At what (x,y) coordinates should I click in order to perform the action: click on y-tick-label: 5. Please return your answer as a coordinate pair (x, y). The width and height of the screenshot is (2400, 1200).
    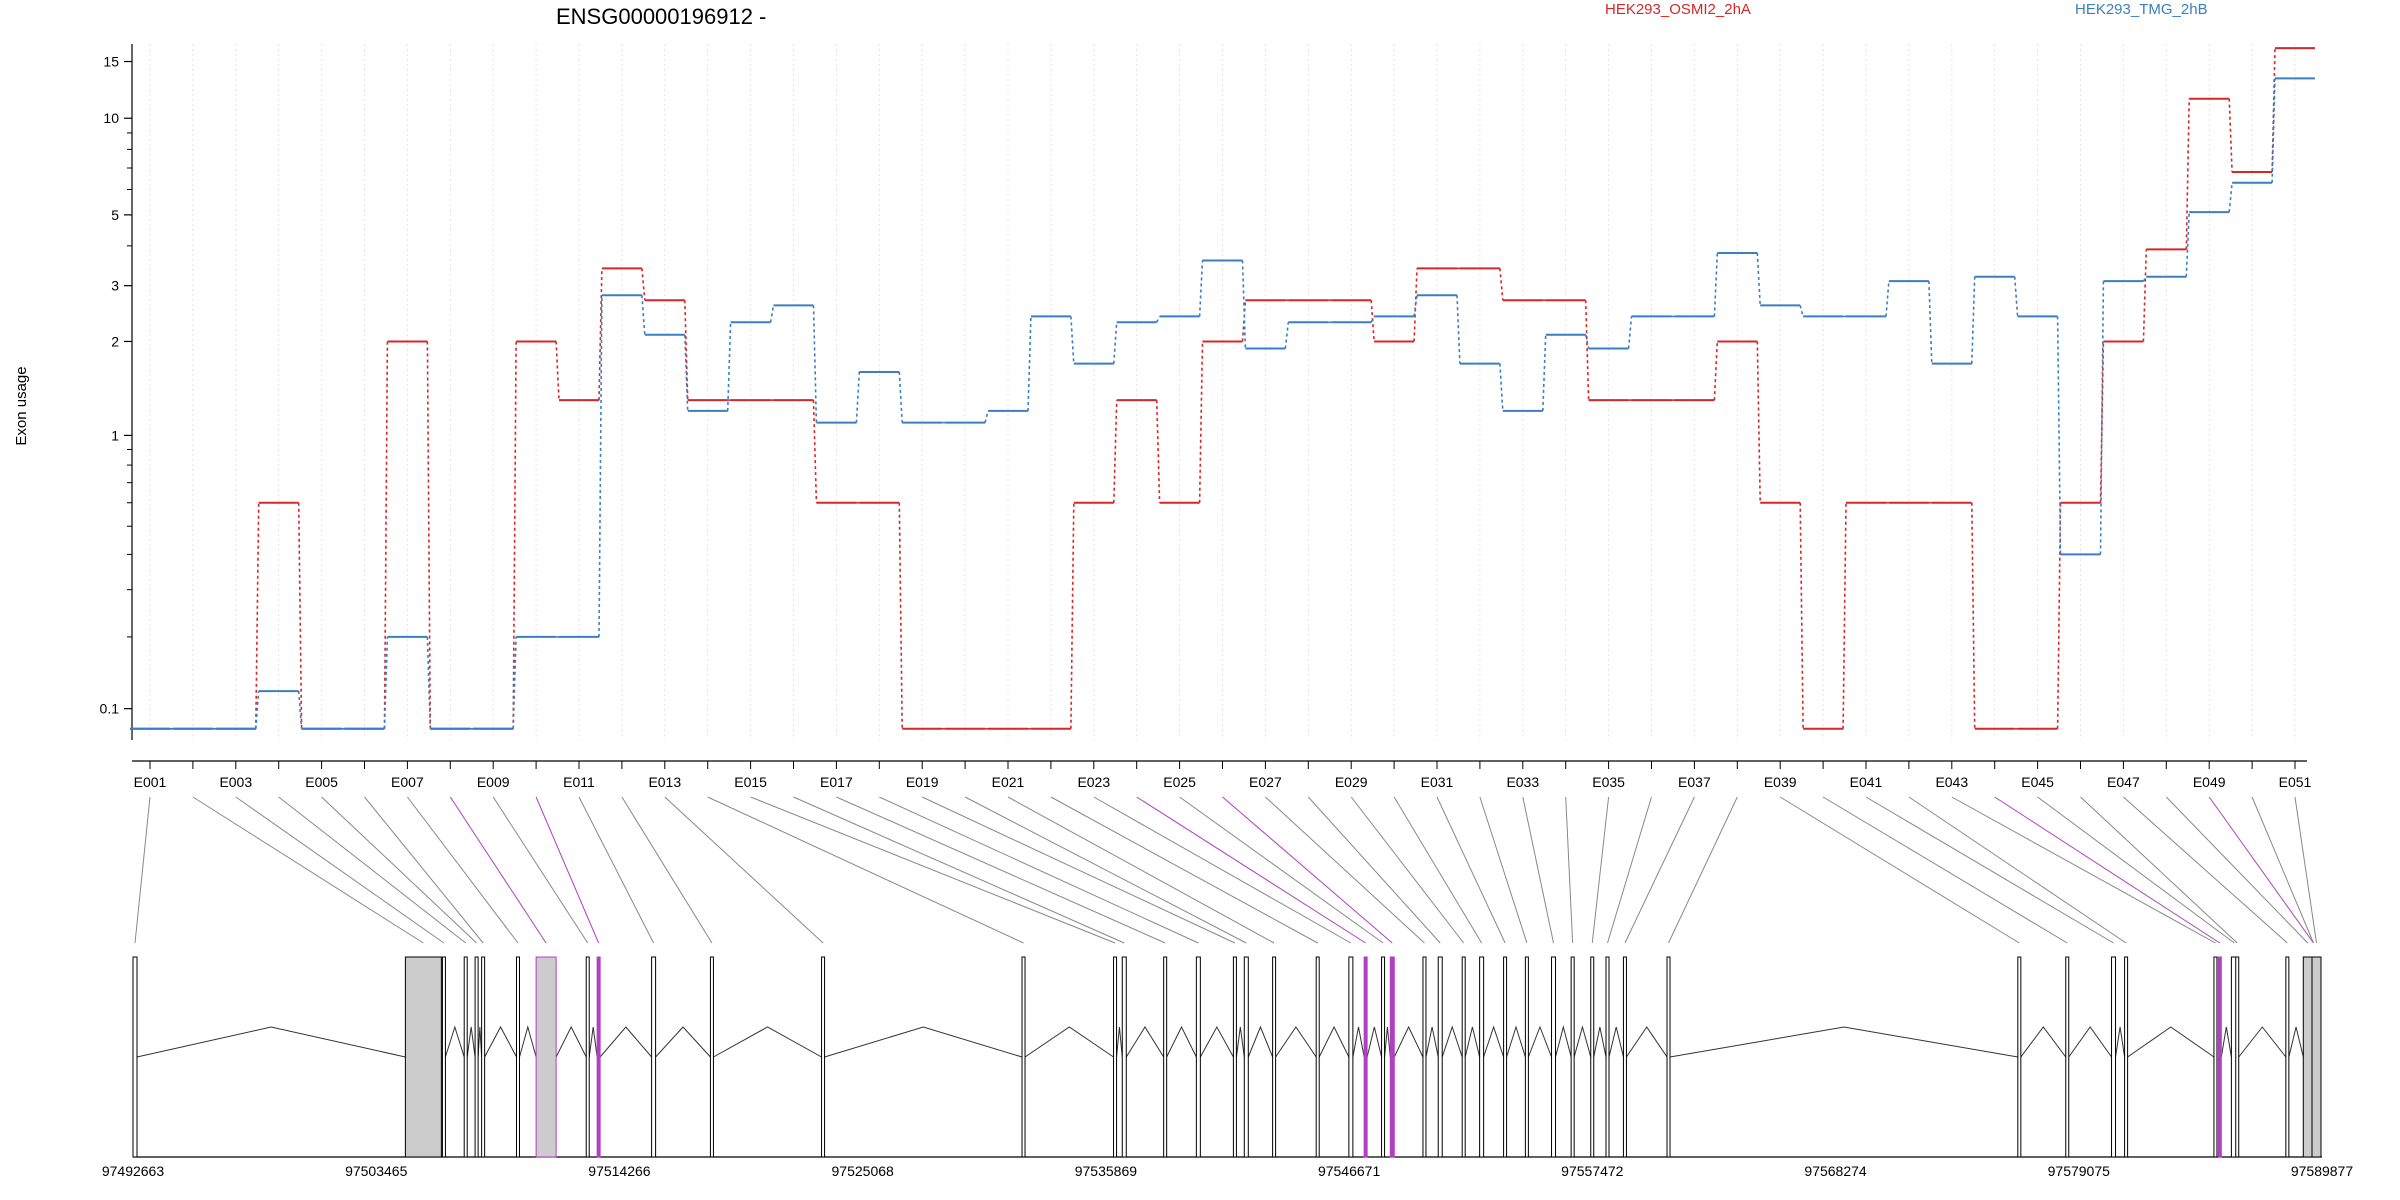
    Looking at the image, I should click on (115, 215).